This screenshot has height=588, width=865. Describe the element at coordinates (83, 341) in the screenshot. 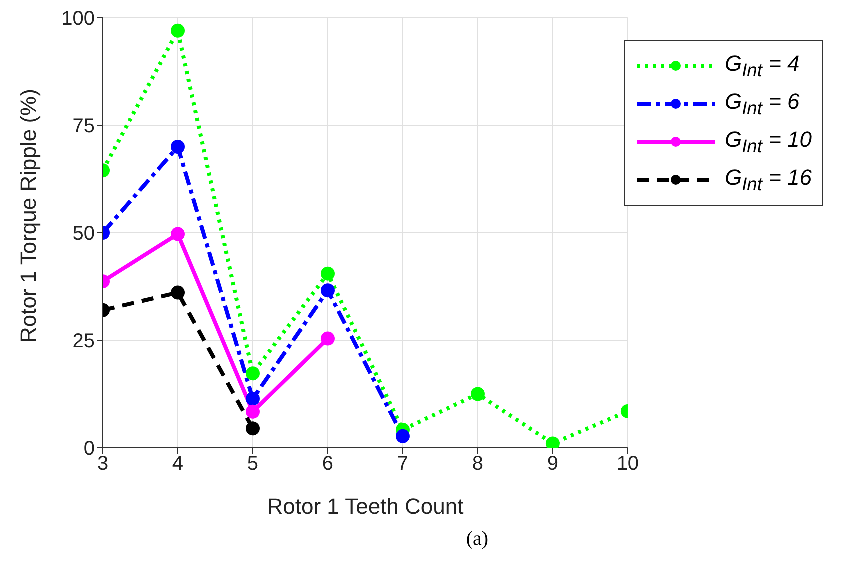

I see `y-tick-label: 25` at that location.